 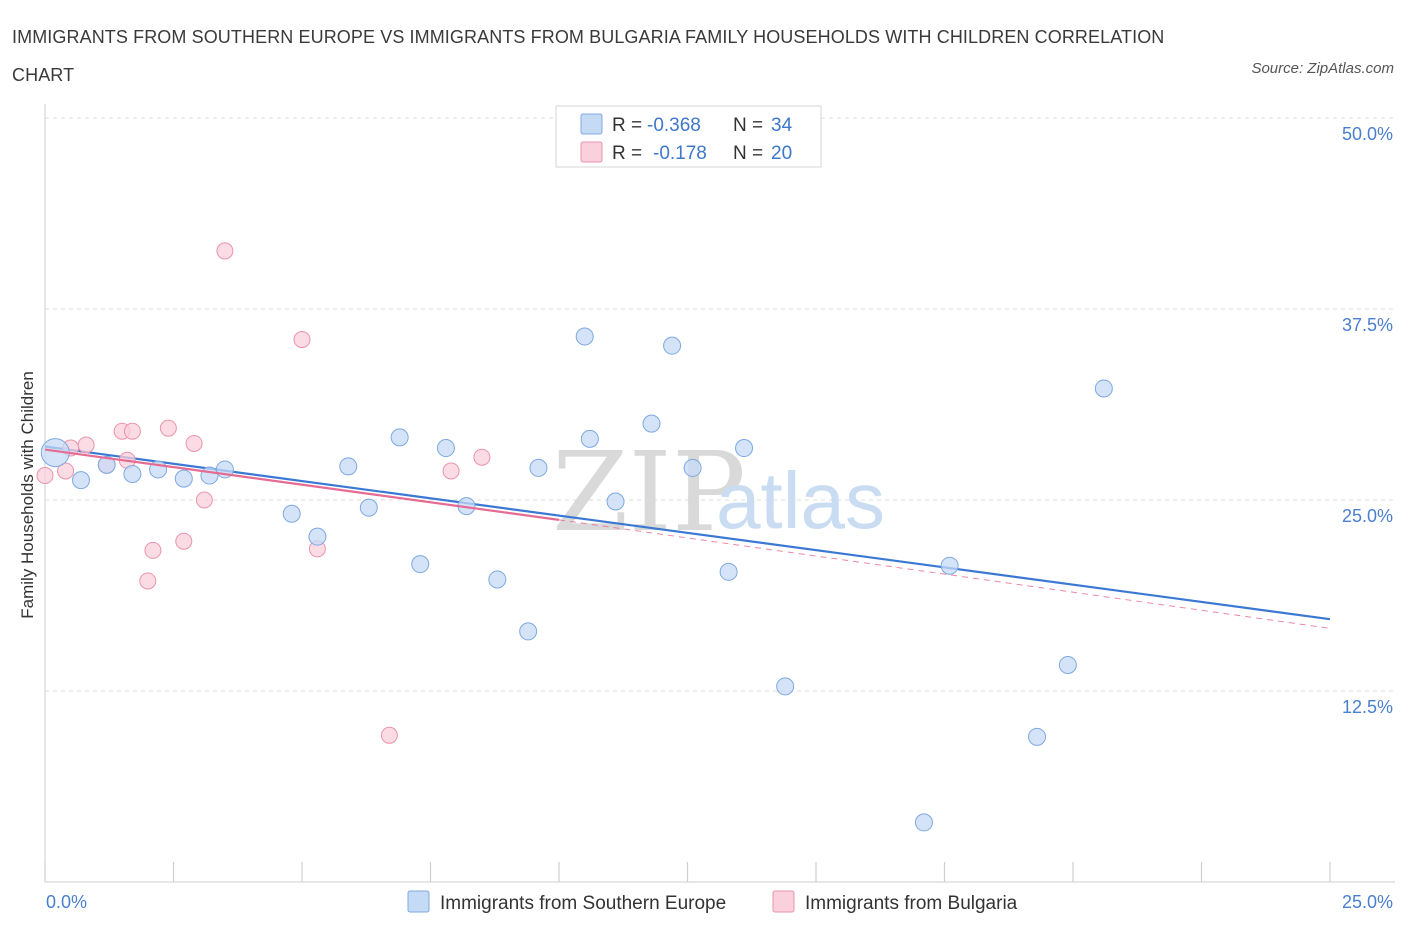 What do you see at coordinates (781, 153) in the screenshot?
I see `legend-n-value-2: 20` at bounding box center [781, 153].